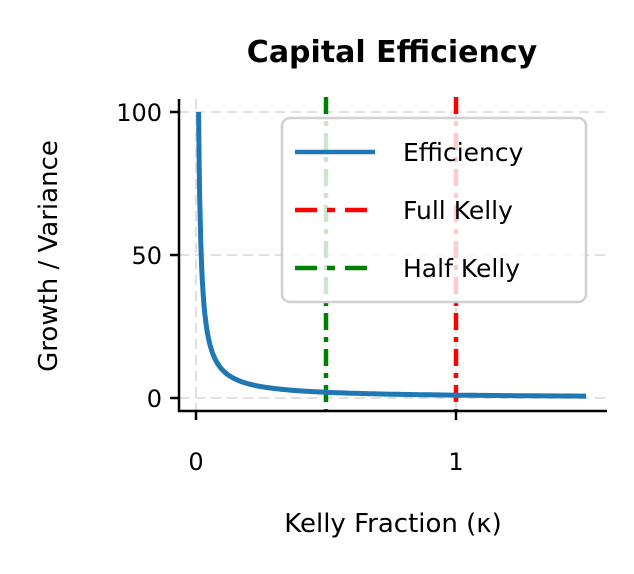 The image size is (634, 574). Describe the element at coordinates (392, 52) in the screenshot. I see `chart-title: Capital Efficiency` at that location.